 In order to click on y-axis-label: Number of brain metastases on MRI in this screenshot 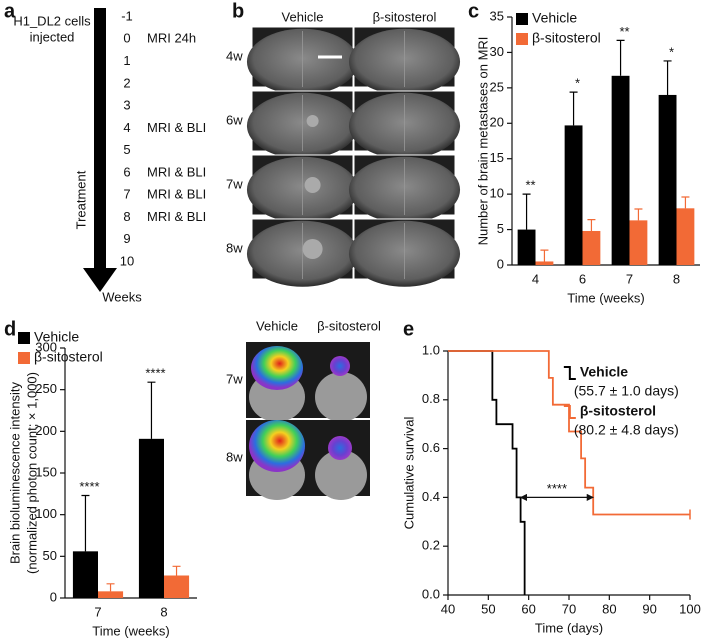, I will do `click(482, 141)`.